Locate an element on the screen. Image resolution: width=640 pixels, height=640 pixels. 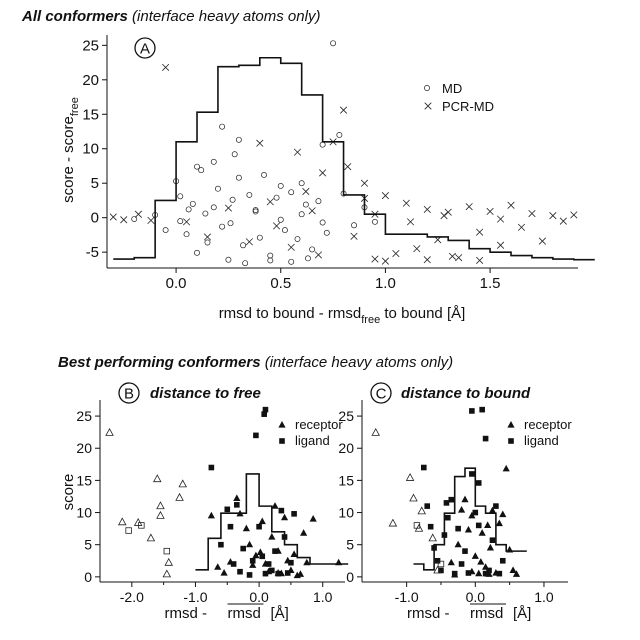
x-axis-label-left-c: rmsd - is located at coordinates (428, 613).